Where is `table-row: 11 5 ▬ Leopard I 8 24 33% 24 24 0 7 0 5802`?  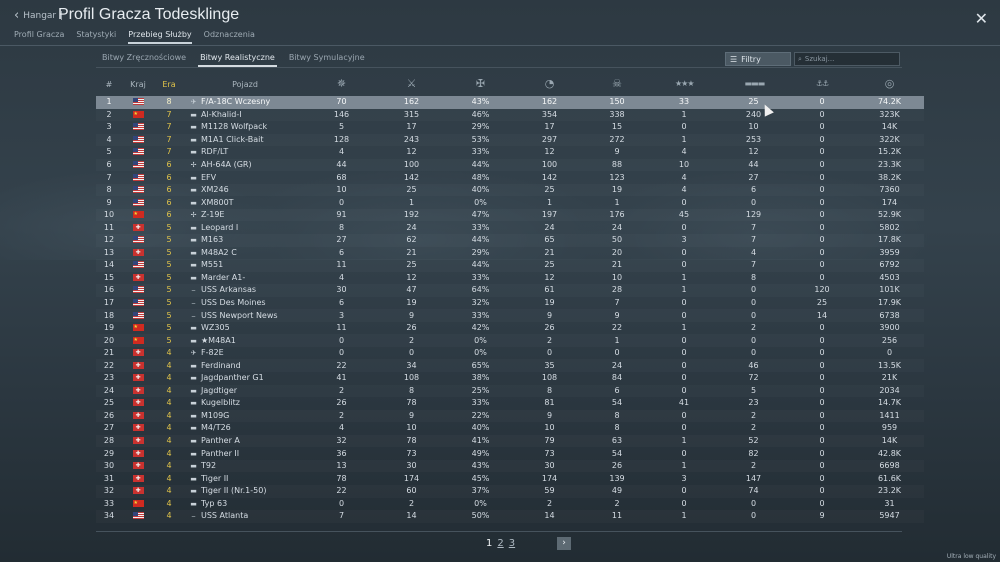 table-row: 11 5 ▬ Leopard I 8 24 33% 24 24 0 7 0 5802 is located at coordinates (510, 227).